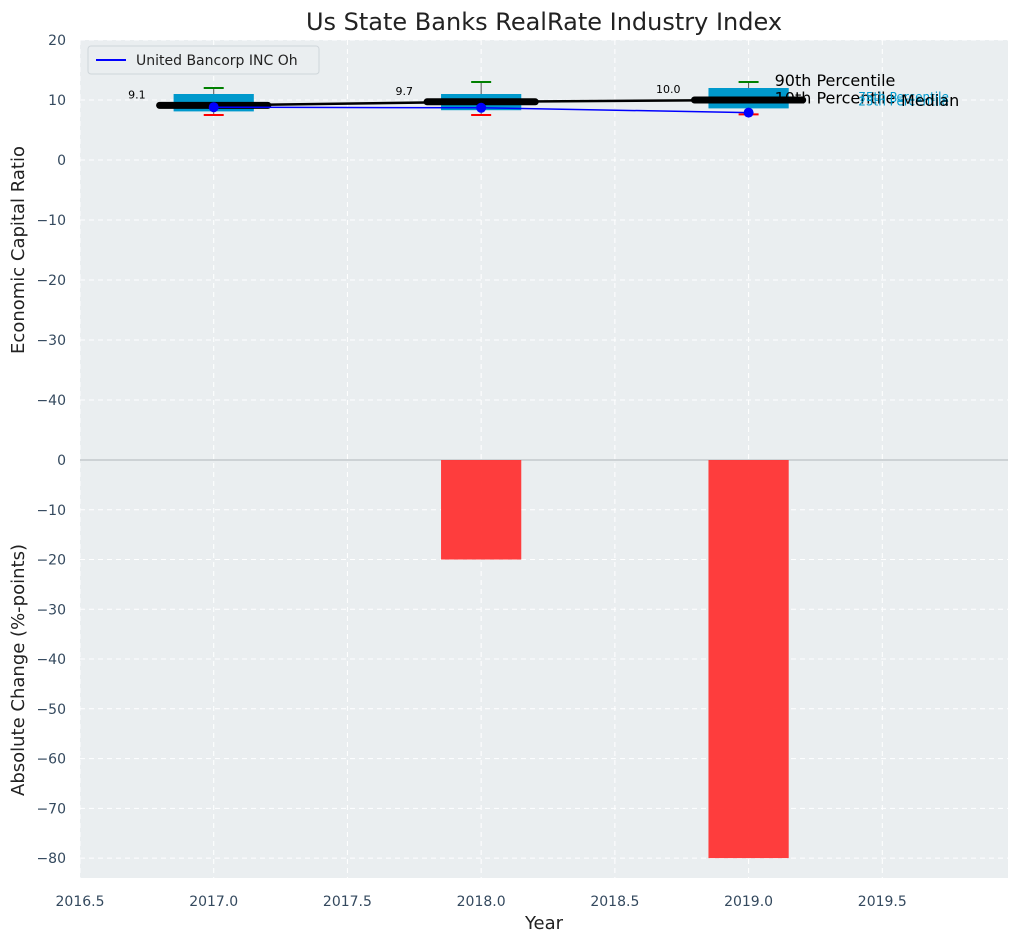 The height and width of the screenshot is (942, 1019). I want to click on legend-box, so click(203, 60).